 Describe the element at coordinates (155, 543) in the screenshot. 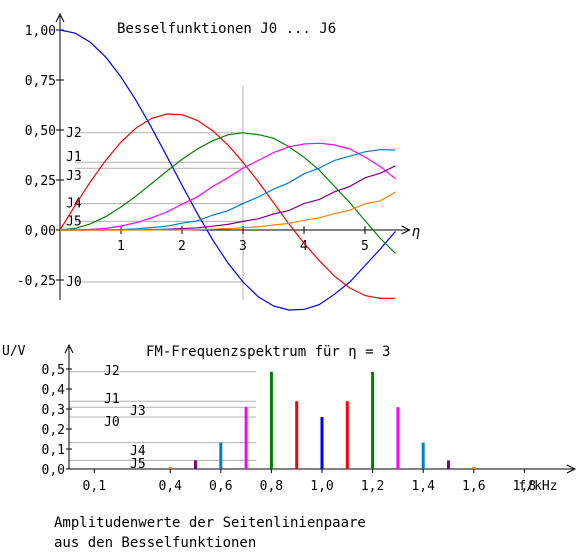

I see `caption-line-2: aus den Besselfunktionen` at that location.